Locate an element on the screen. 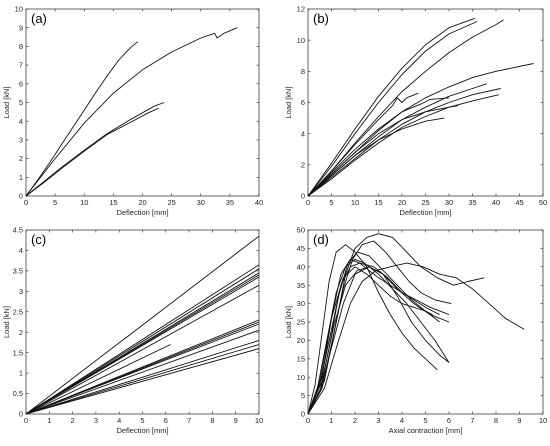 Image resolution: width=550 pixels, height=446 pixels. x-axis-label: Axial contraction [mm] is located at coordinates (426, 430).